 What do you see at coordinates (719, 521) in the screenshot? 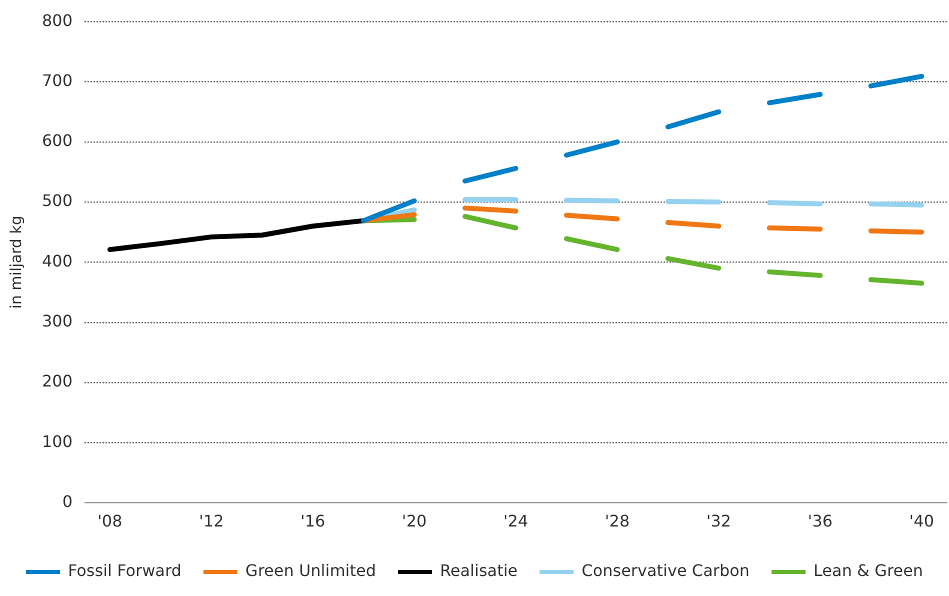
I see `x-tick-label: '32` at bounding box center [719, 521].